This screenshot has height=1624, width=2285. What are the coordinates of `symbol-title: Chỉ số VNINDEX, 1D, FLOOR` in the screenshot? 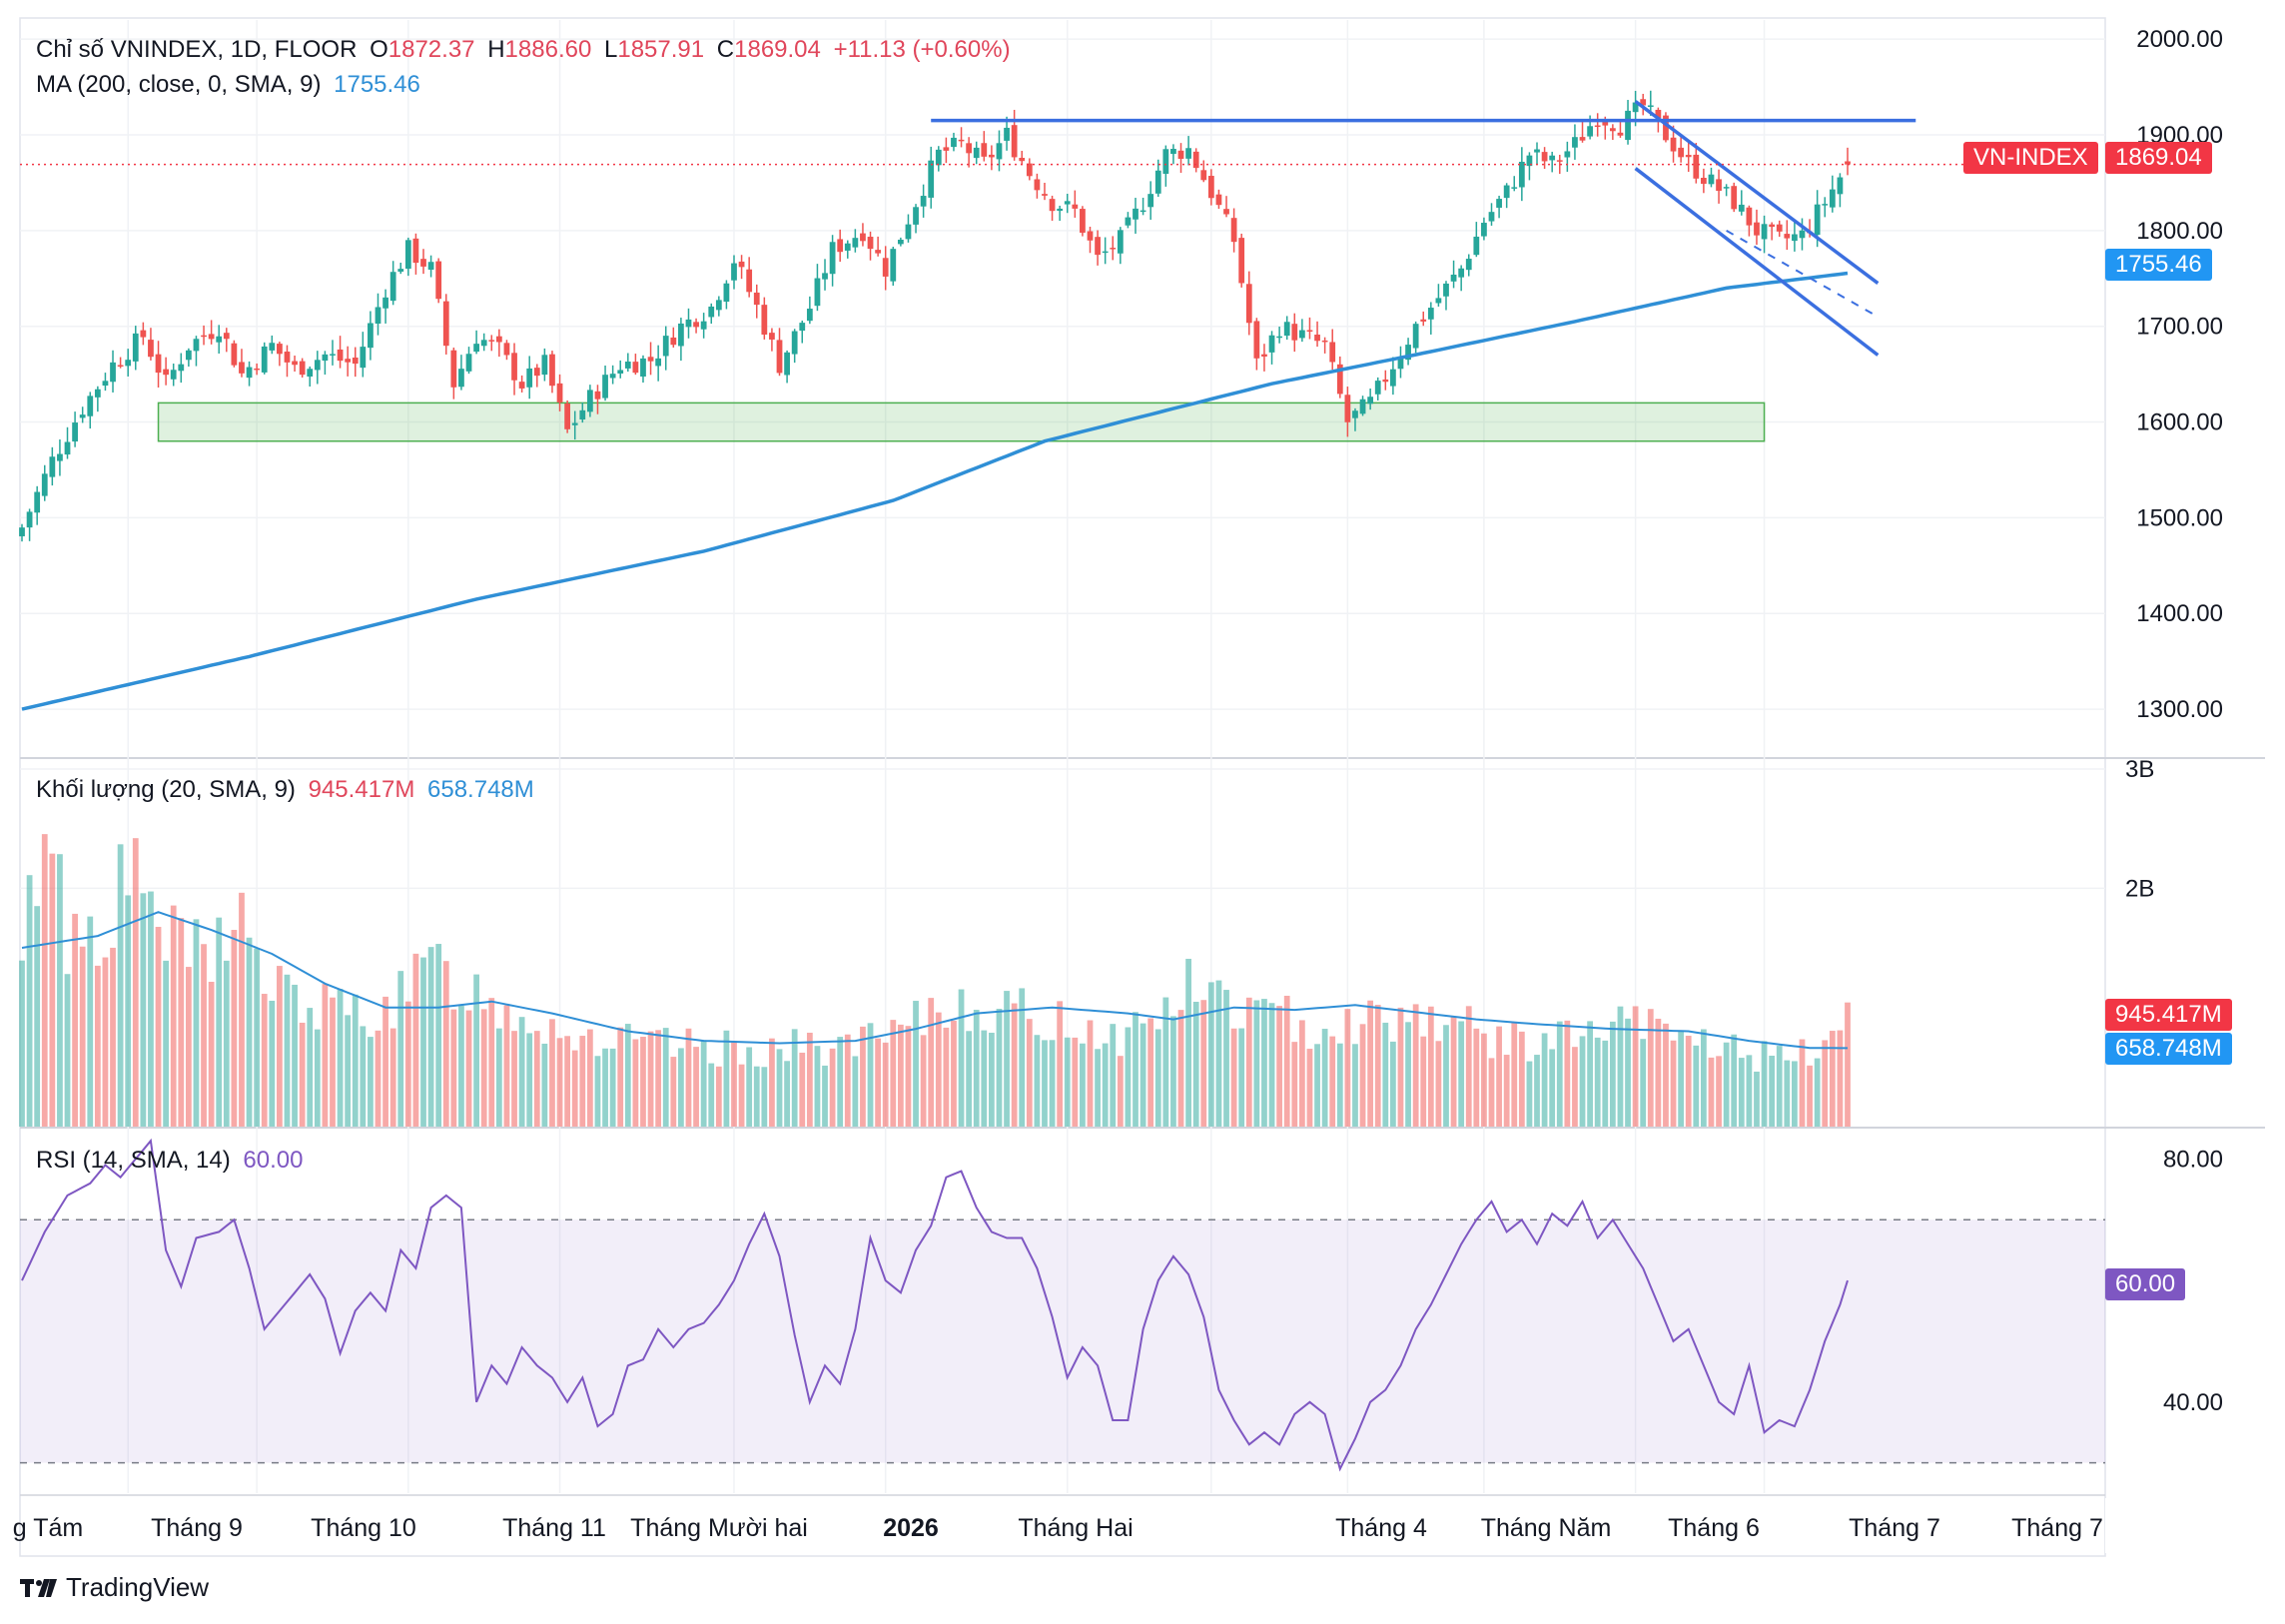 It's located at (197, 49).